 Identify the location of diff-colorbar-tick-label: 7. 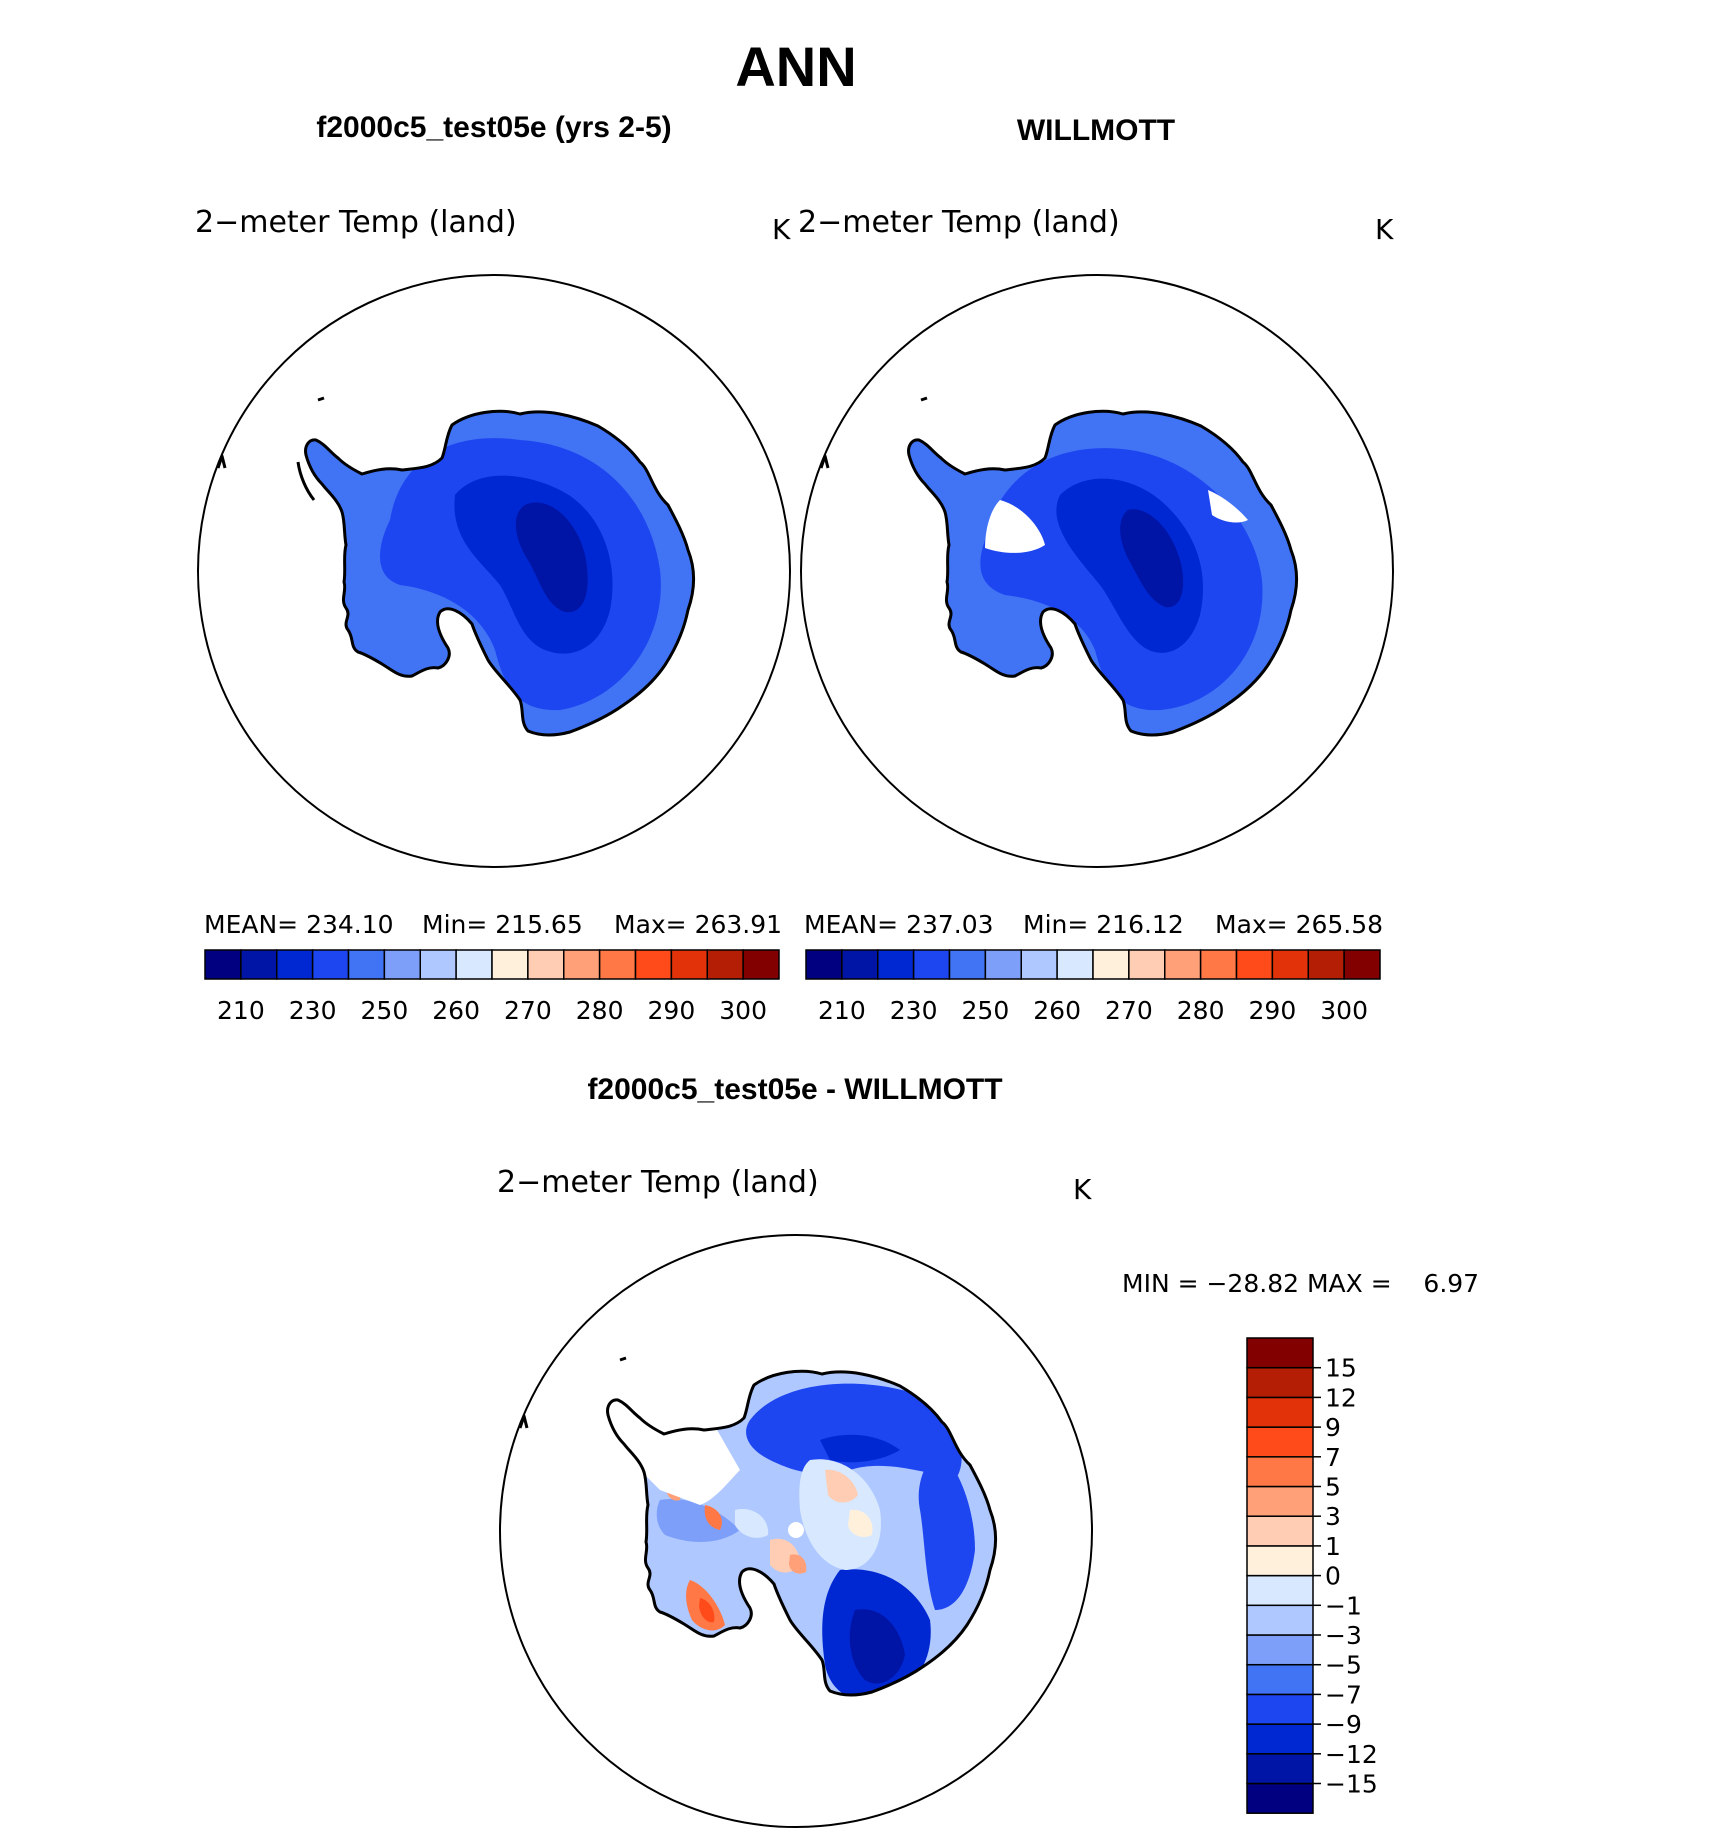
(1333, 1457).